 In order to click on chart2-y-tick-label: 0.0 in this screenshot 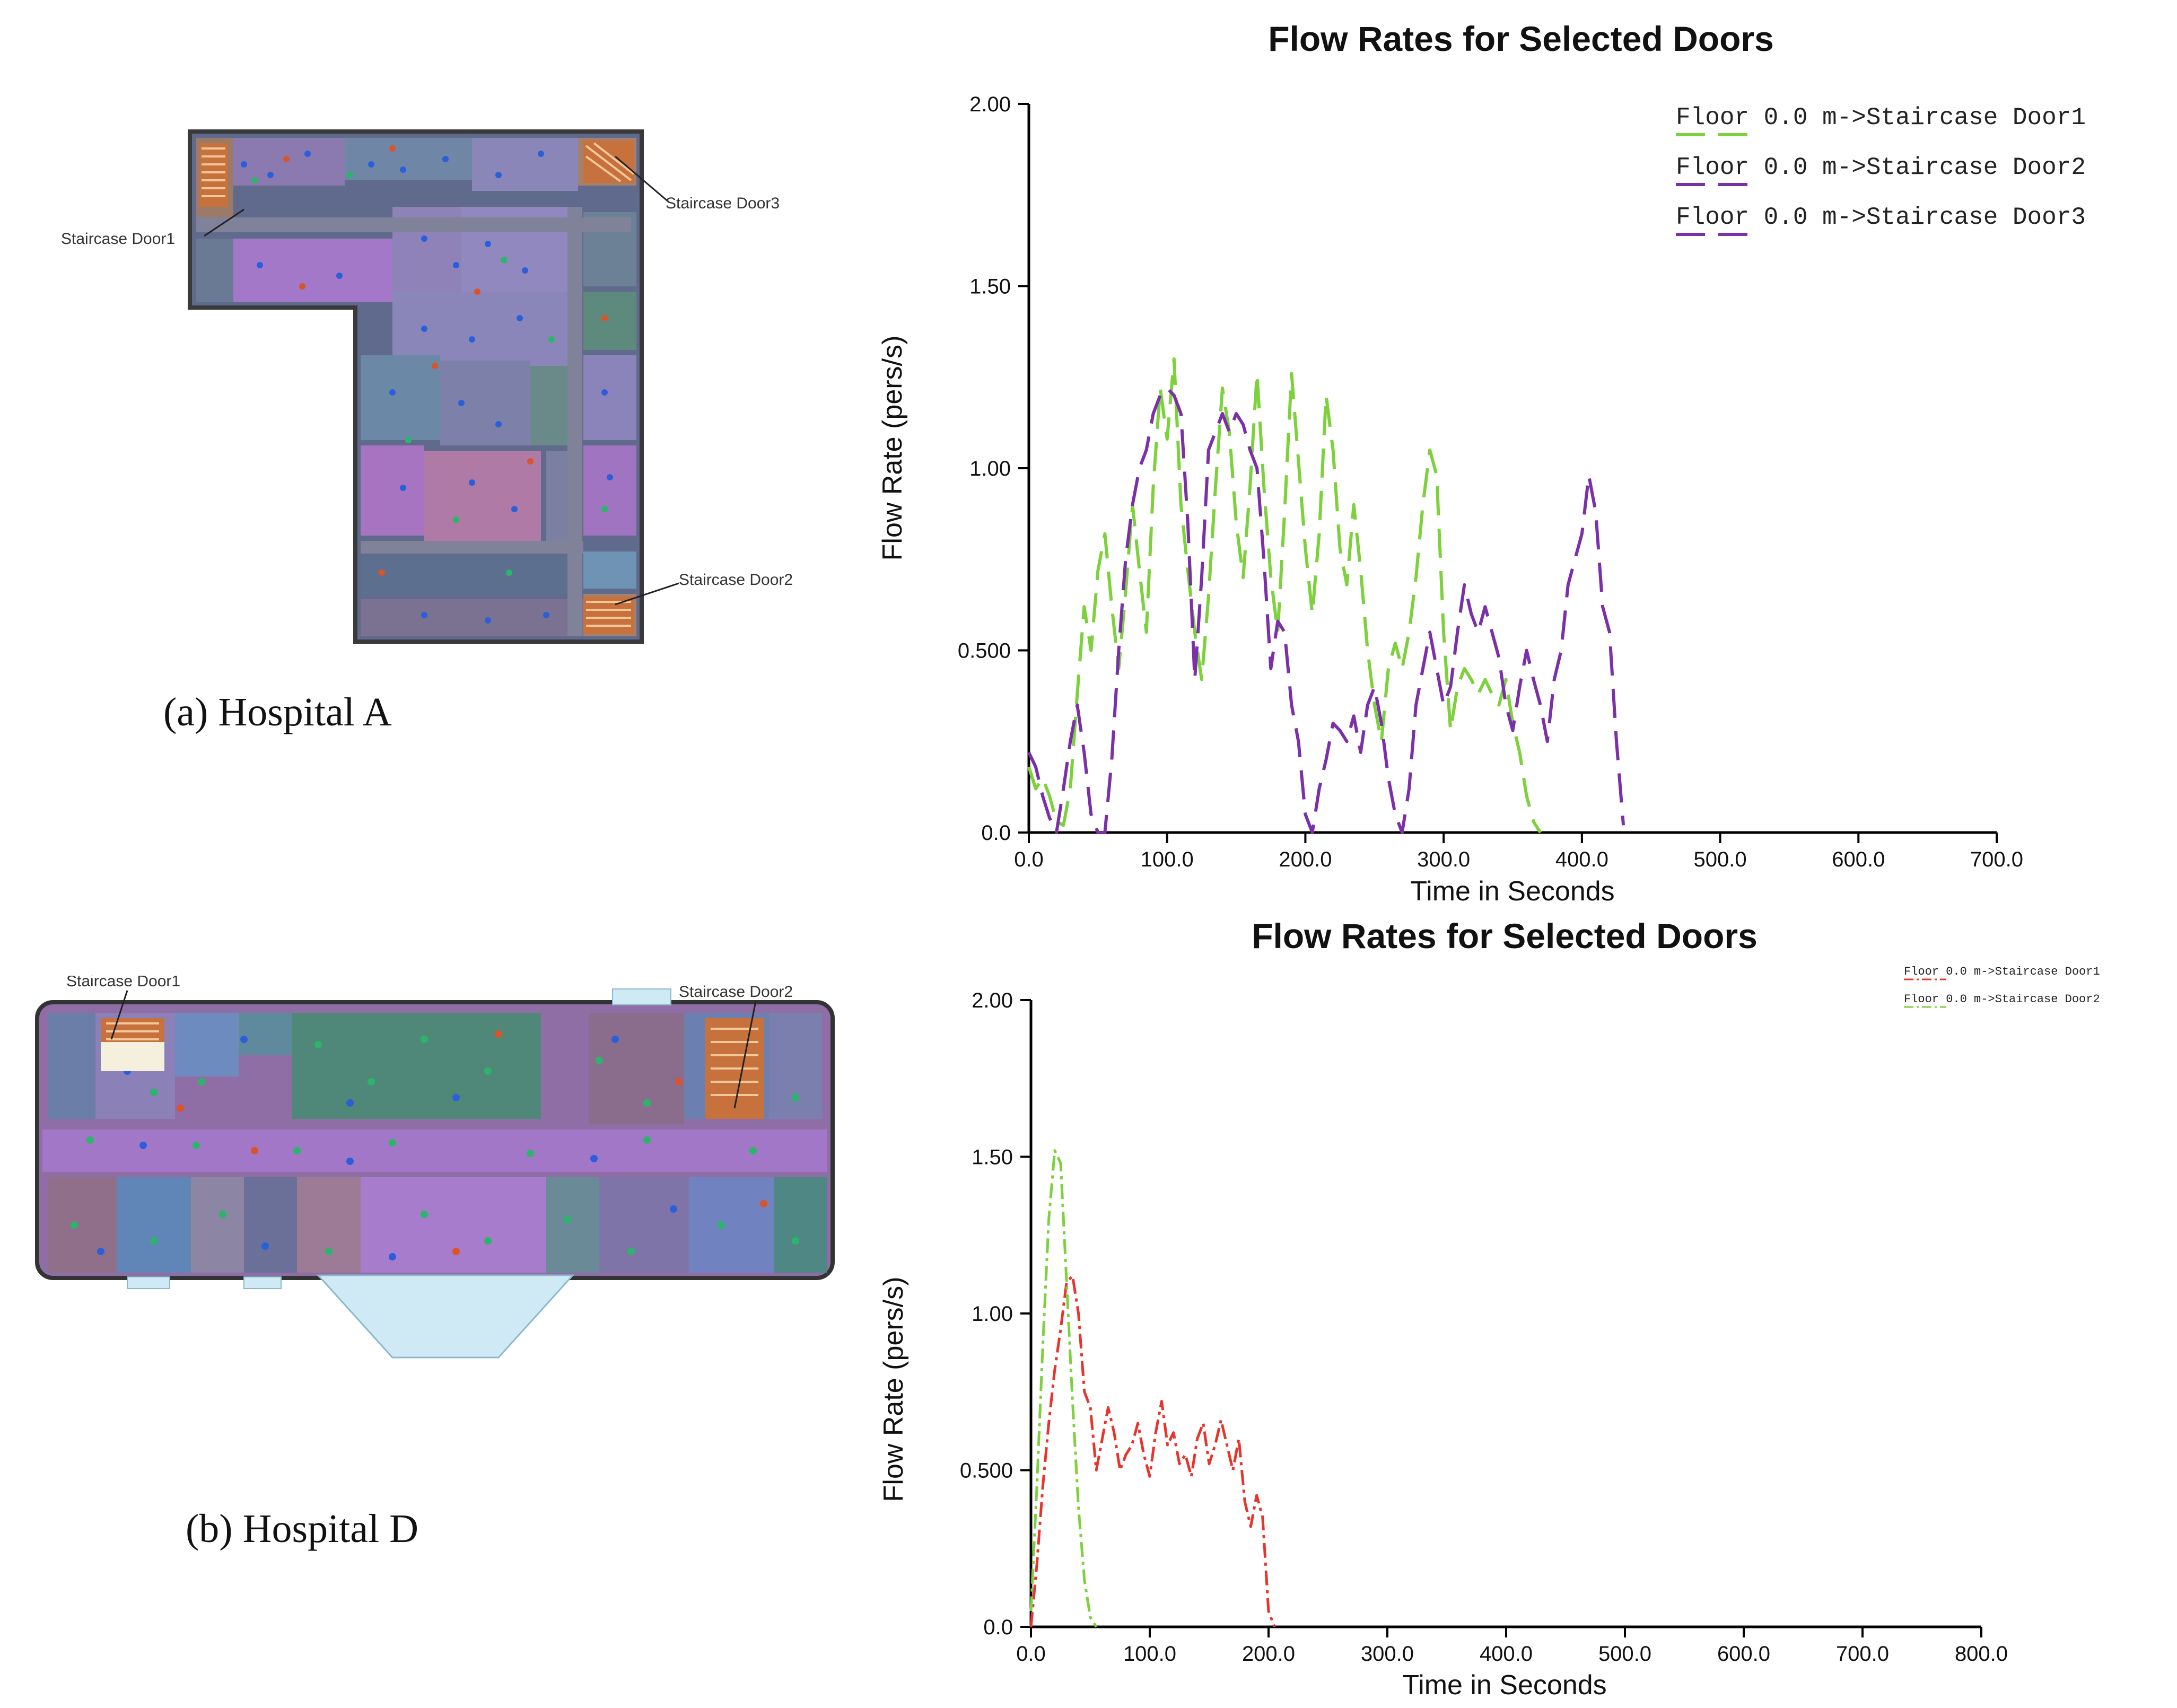, I will do `click(998, 1627)`.